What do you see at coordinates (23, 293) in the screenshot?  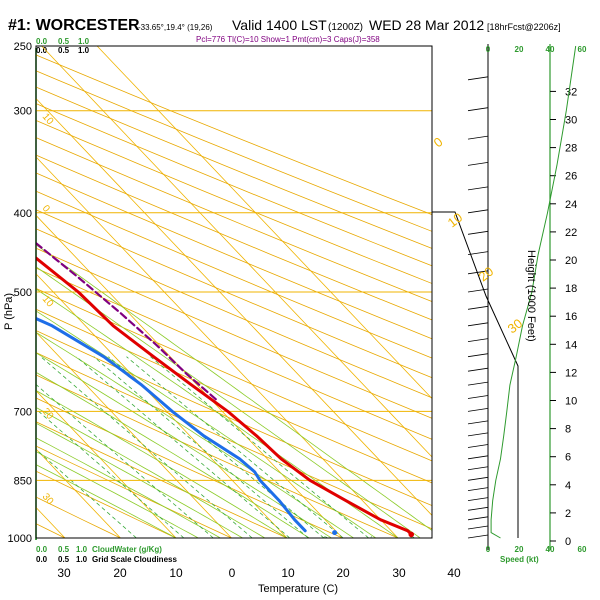 I see `pressure-tick-label: 500` at bounding box center [23, 293].